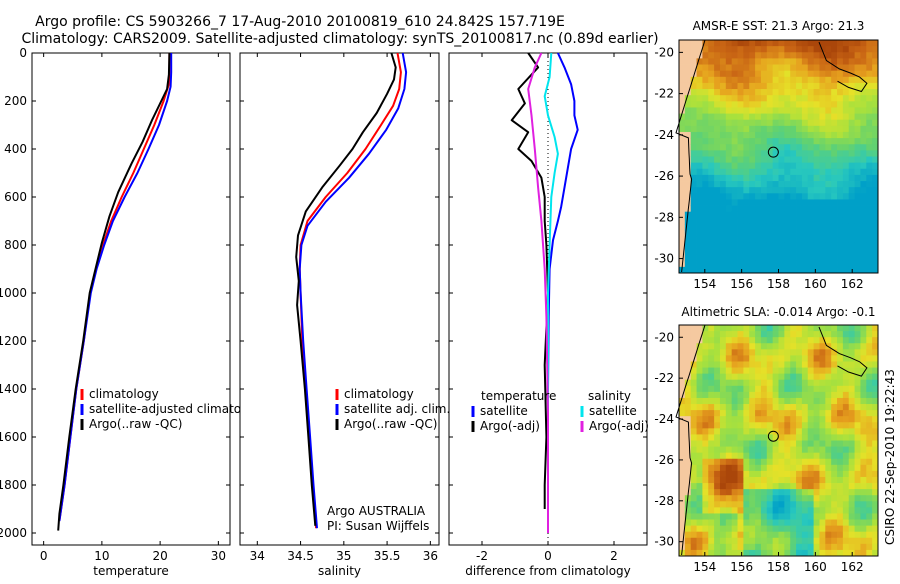  Describe the element at coordinates (397, 409) in the screenshot. I see `legend-label: satellite adj. clim.` at that location.